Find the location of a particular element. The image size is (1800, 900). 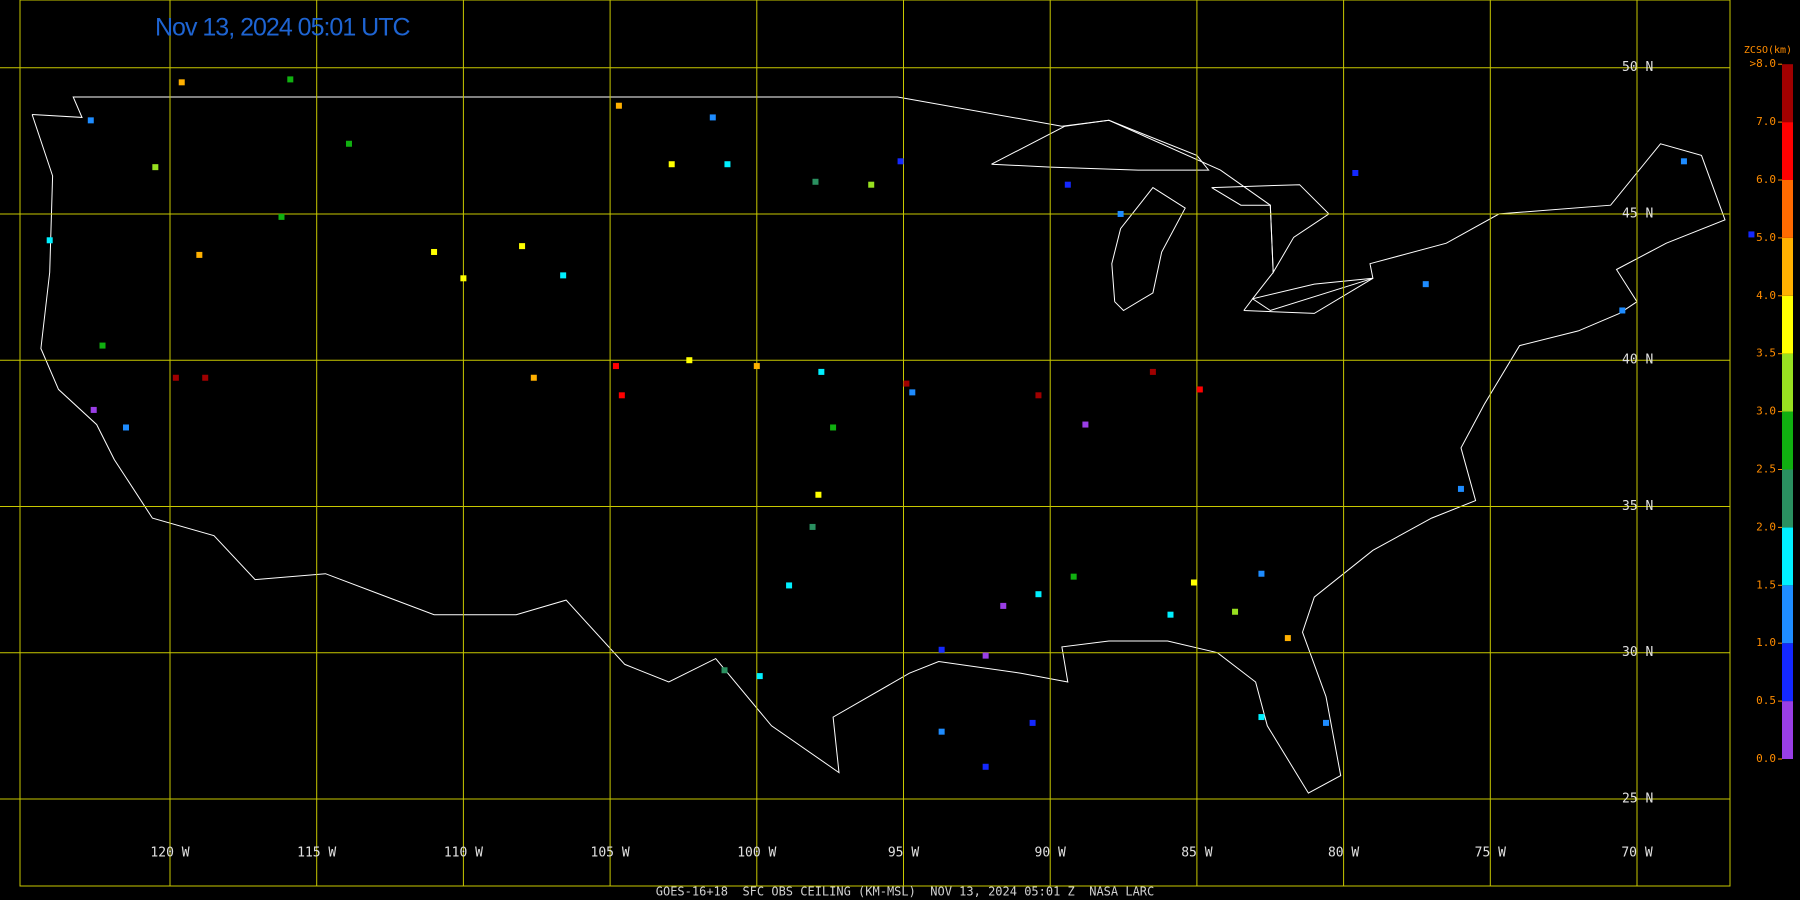

colorbar-title: ZCSO(km) is located at coordinates (1768, 50).